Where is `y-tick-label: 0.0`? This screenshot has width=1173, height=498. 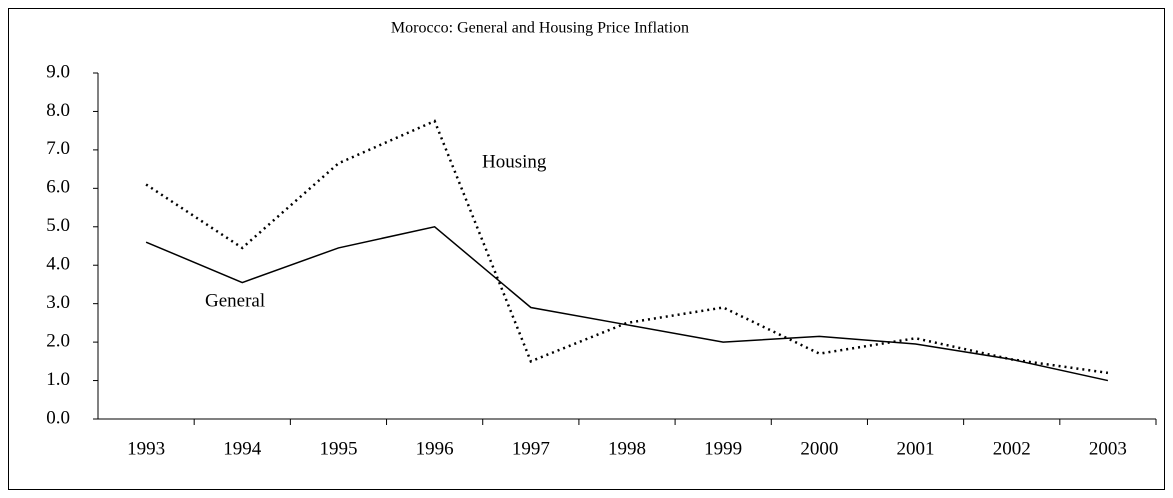
y-tick-label: 0.0 is located at coordinates (58, 417).